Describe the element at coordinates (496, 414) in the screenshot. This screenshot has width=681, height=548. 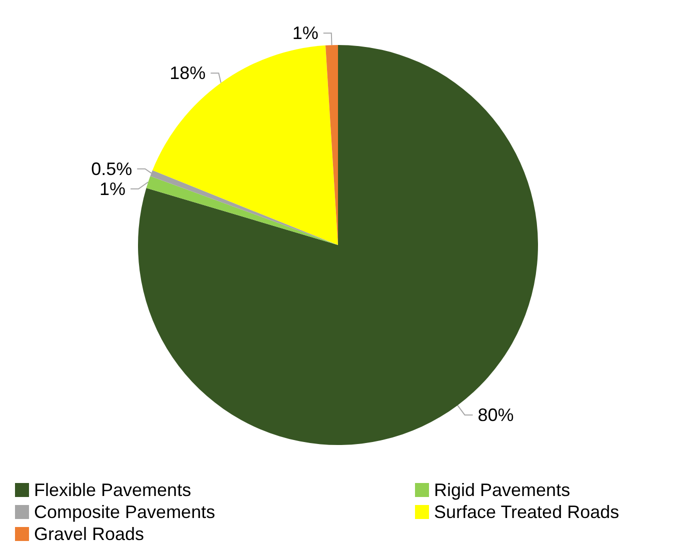
I see `data-label: 80%` at that location.